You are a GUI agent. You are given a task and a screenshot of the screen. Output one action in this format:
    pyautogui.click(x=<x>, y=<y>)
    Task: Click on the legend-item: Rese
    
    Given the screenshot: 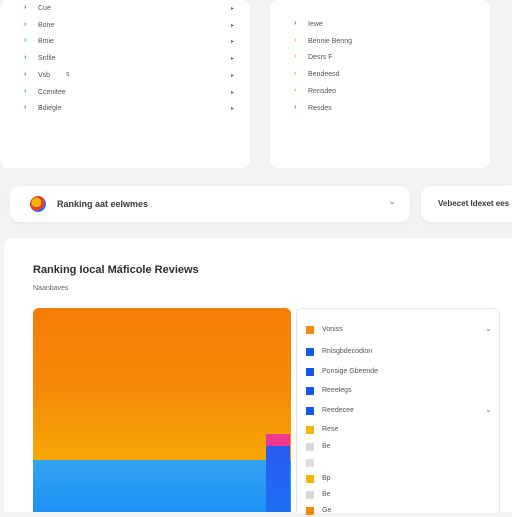 What is the action you would take?
    pyautogui.click(x=399, y=430)
    